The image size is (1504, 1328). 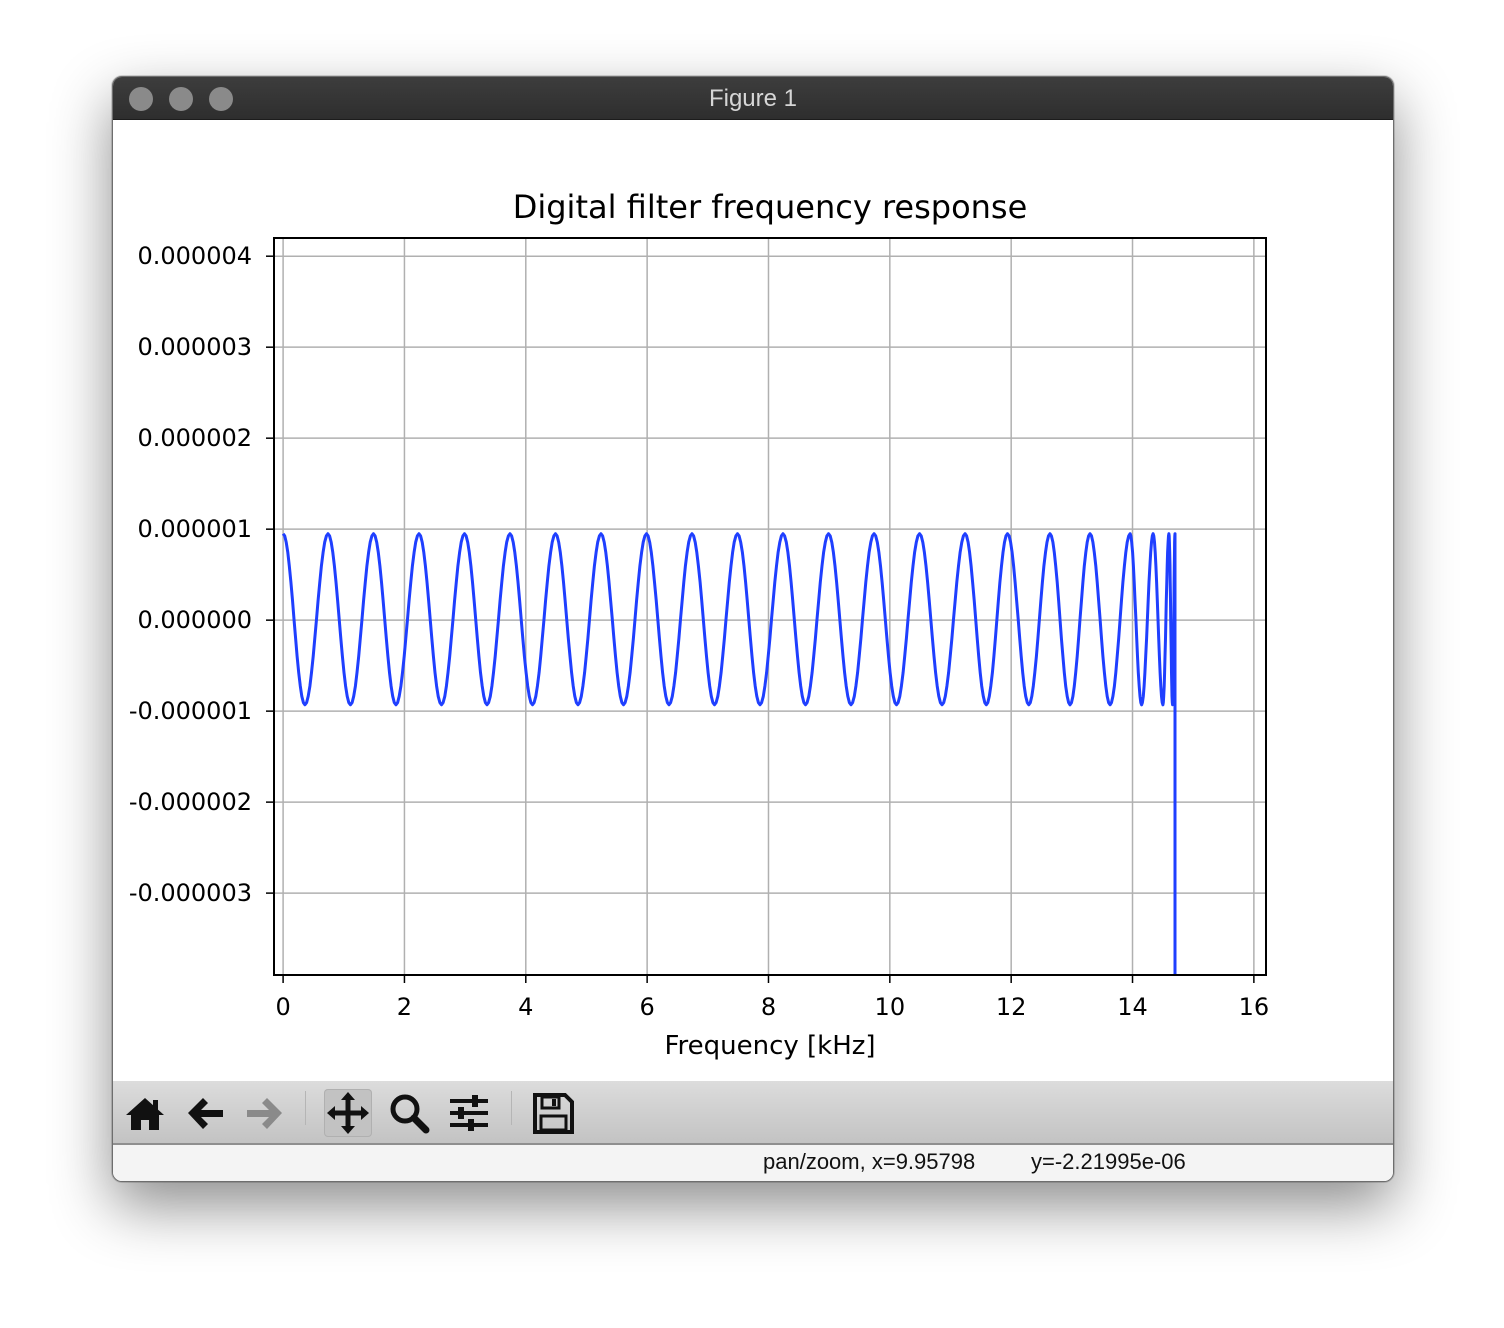 What do you see at coordinates (753, 1163) in the screenshot?
I see `status-bar: pan/zoom, x=9.95798 y=-2.21995e-06` at bounding box center [753, 1163].